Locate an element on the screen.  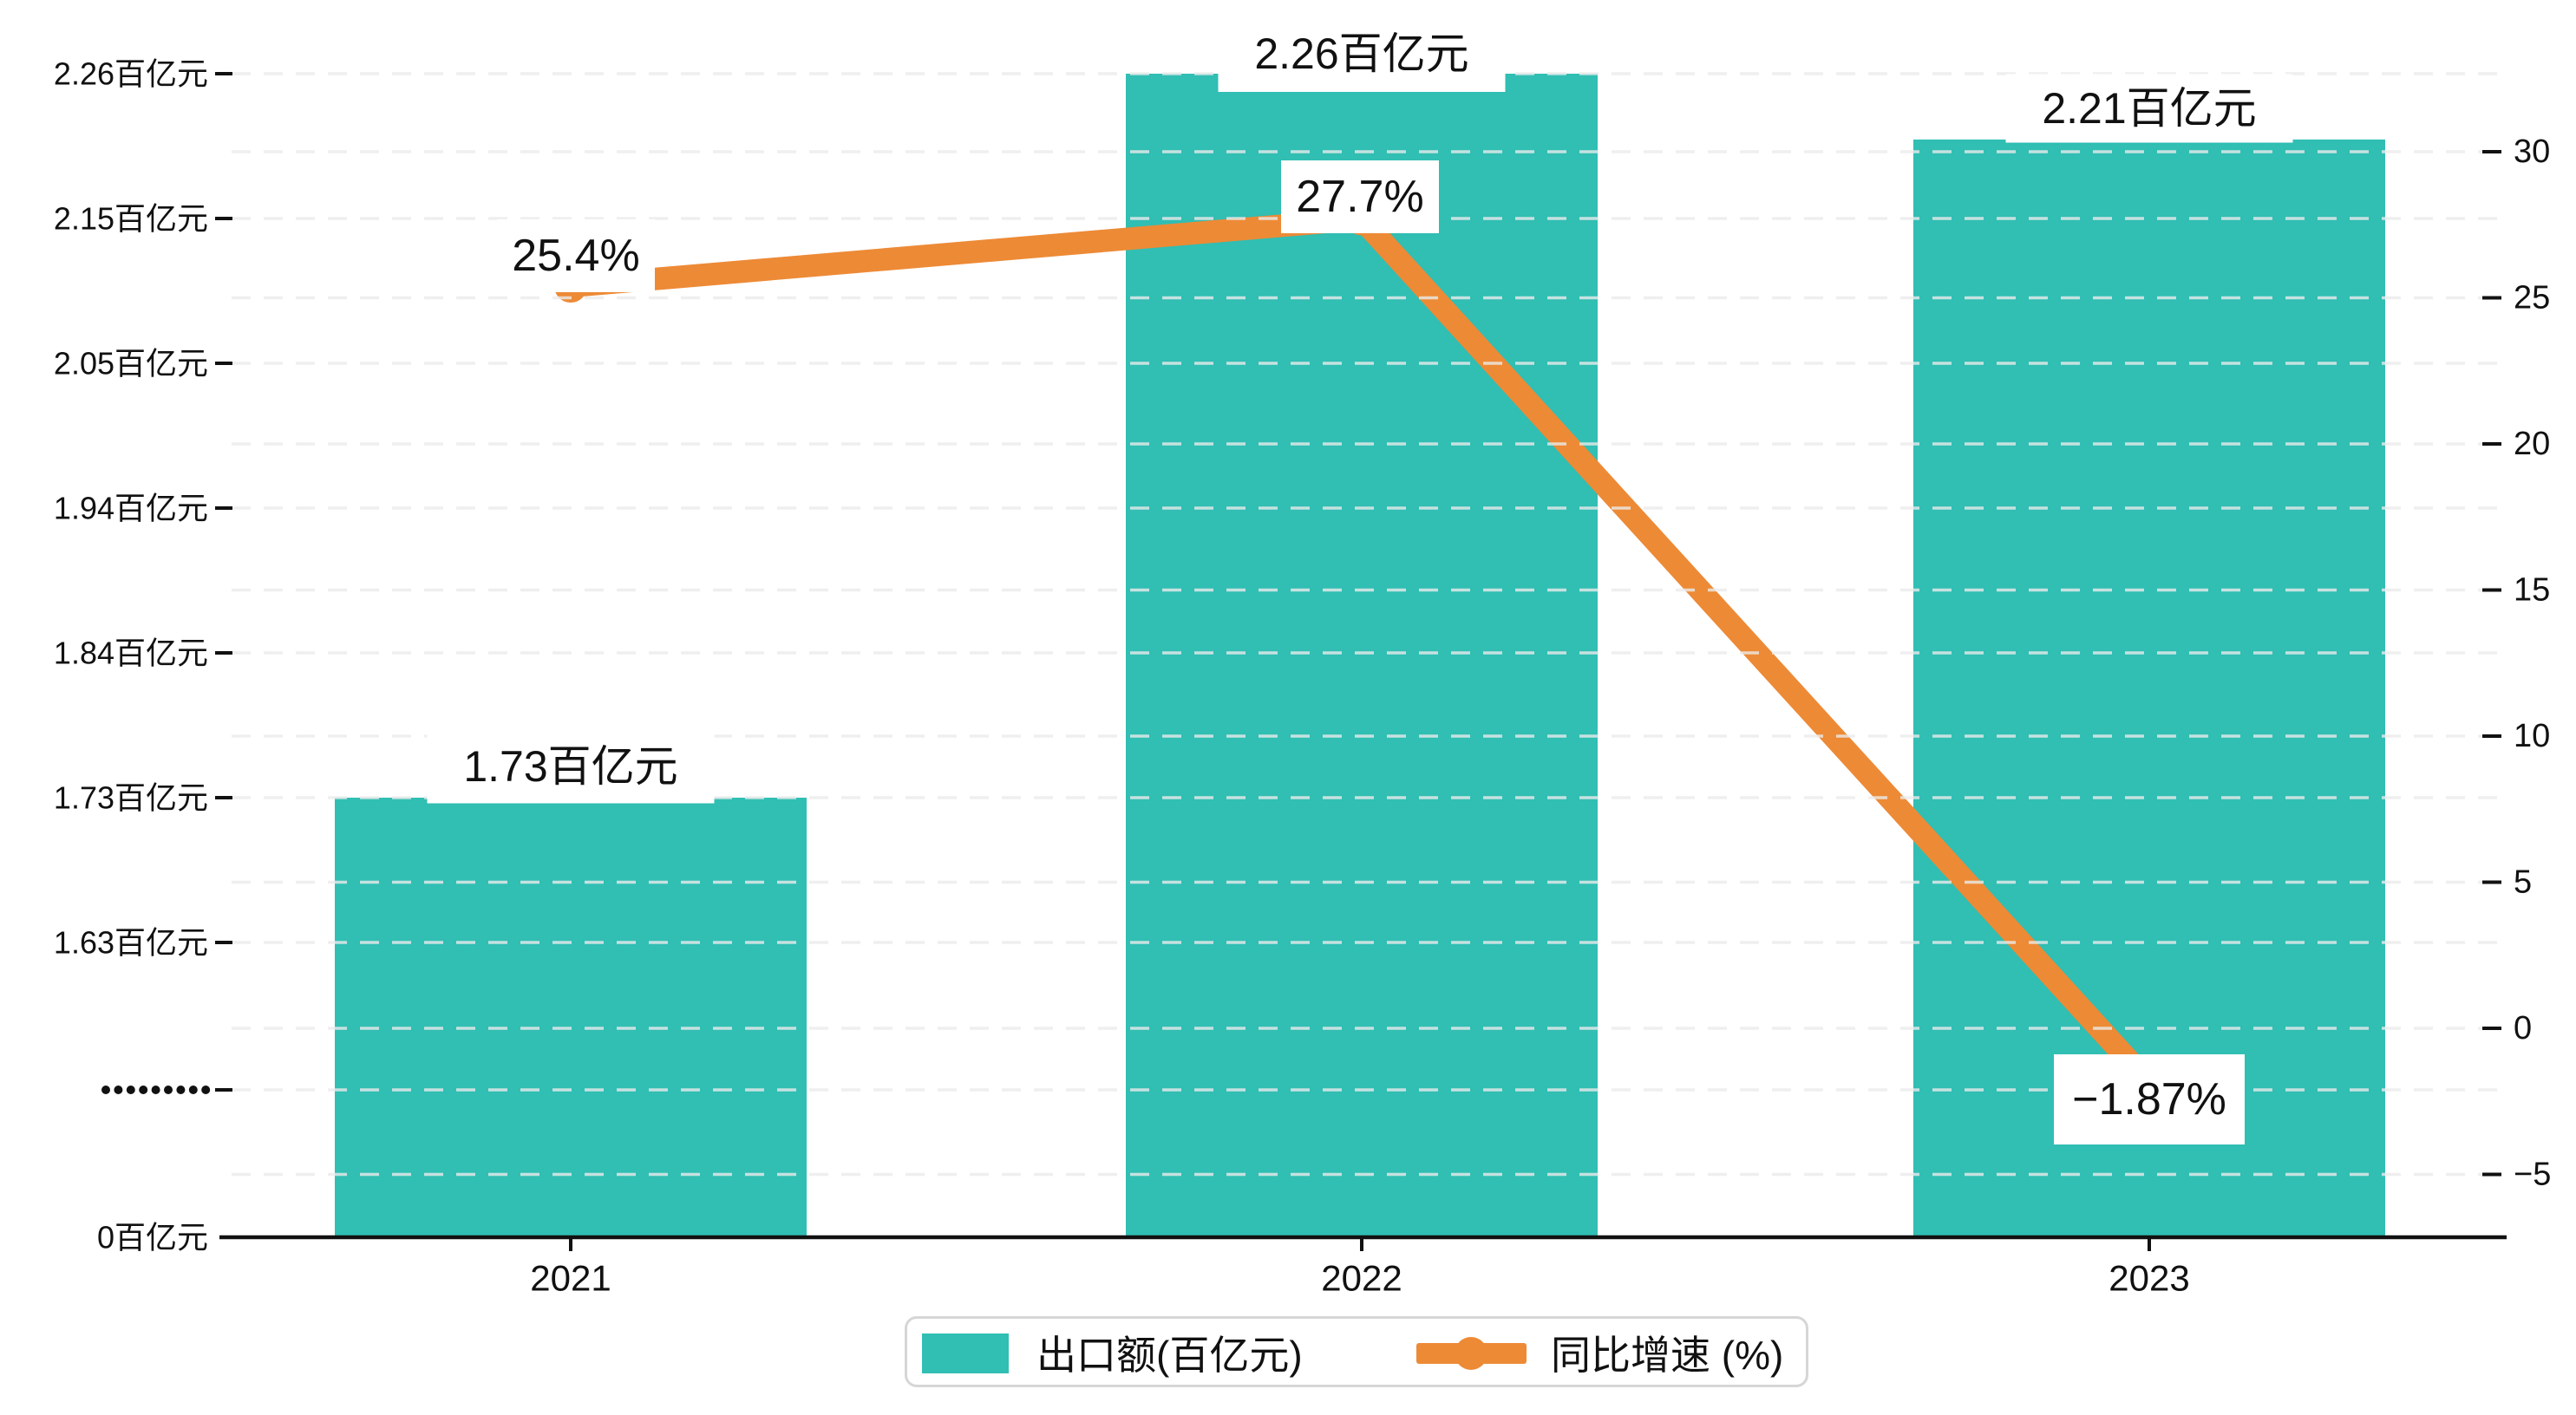
right-axis-tick-label: 10 is located at coordinates (2532, 736).